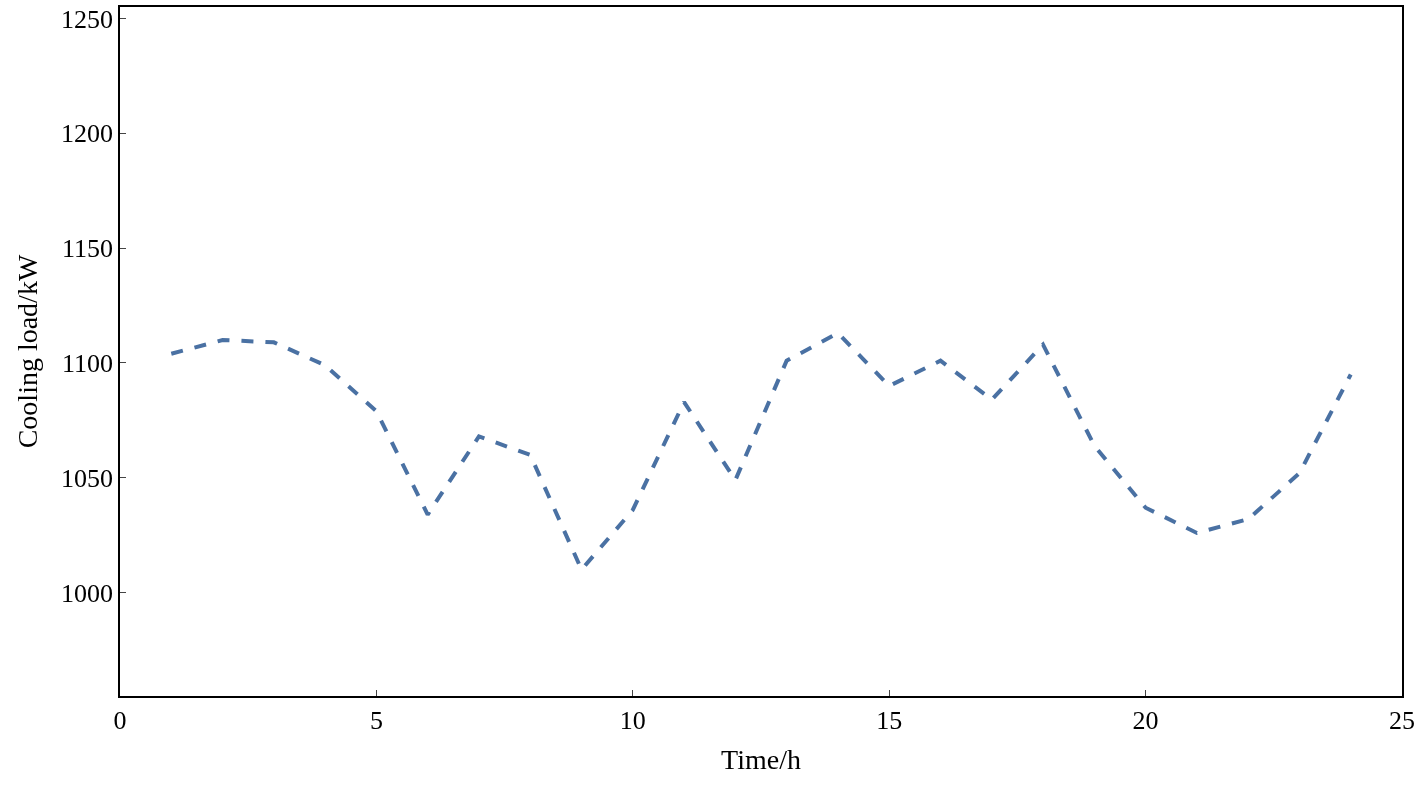 The width and height of the screenshot is (1422, 786). I want to click on y-tick-label: 1100, so click(88, 364).